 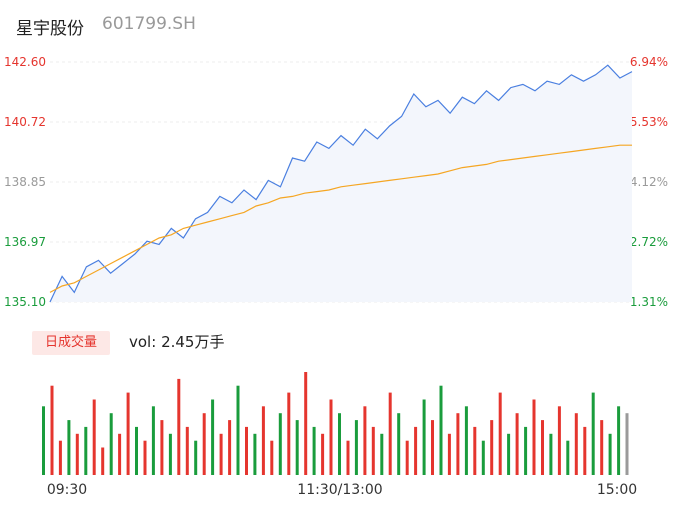 I want to click on y-right-tick-label: 4.12%, so click(x=649, y=182).